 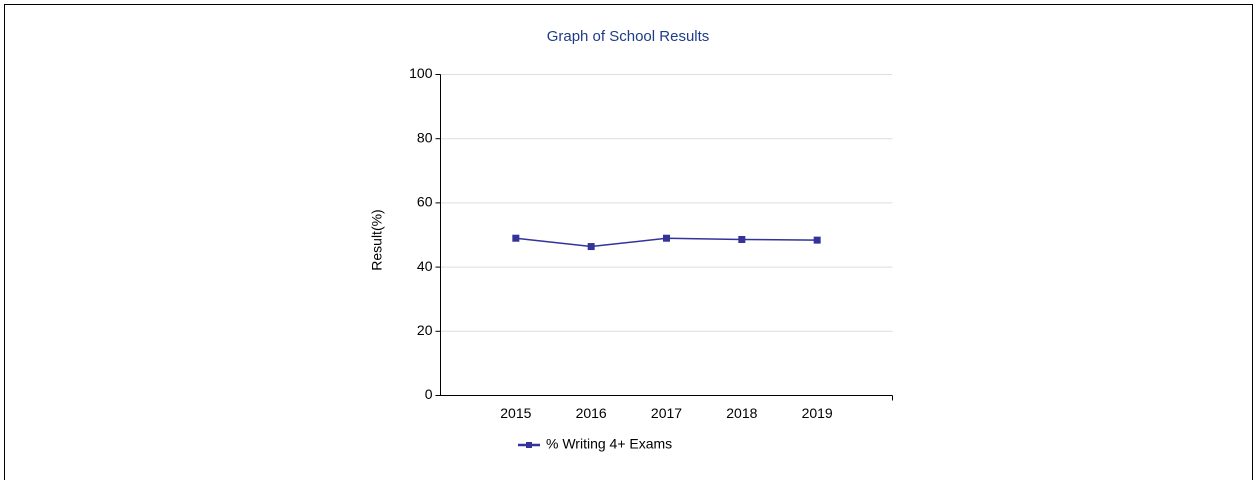 I want to click on y-tick-label: 80, so click(x=425, y=137).